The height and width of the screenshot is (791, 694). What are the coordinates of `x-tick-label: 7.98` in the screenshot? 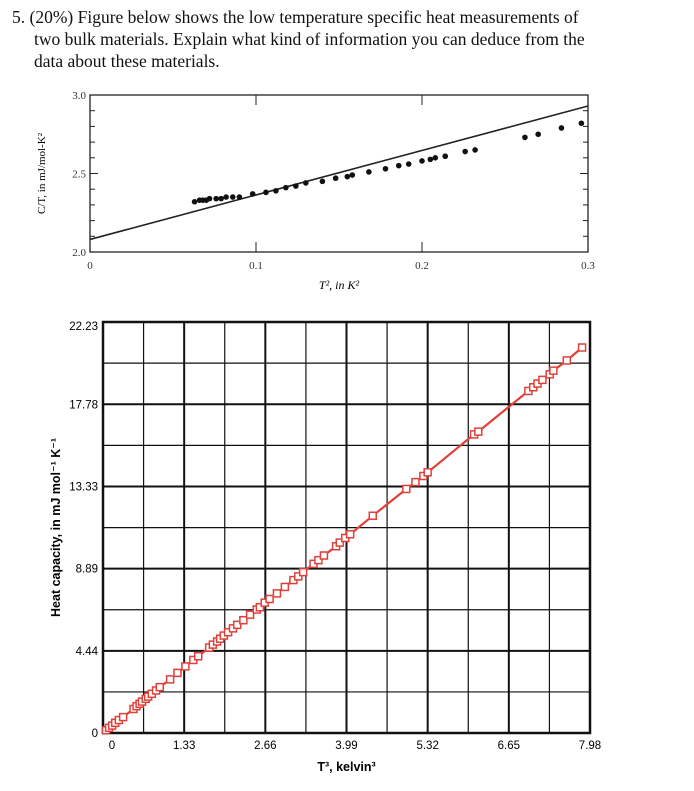 It's located at (590, 746).